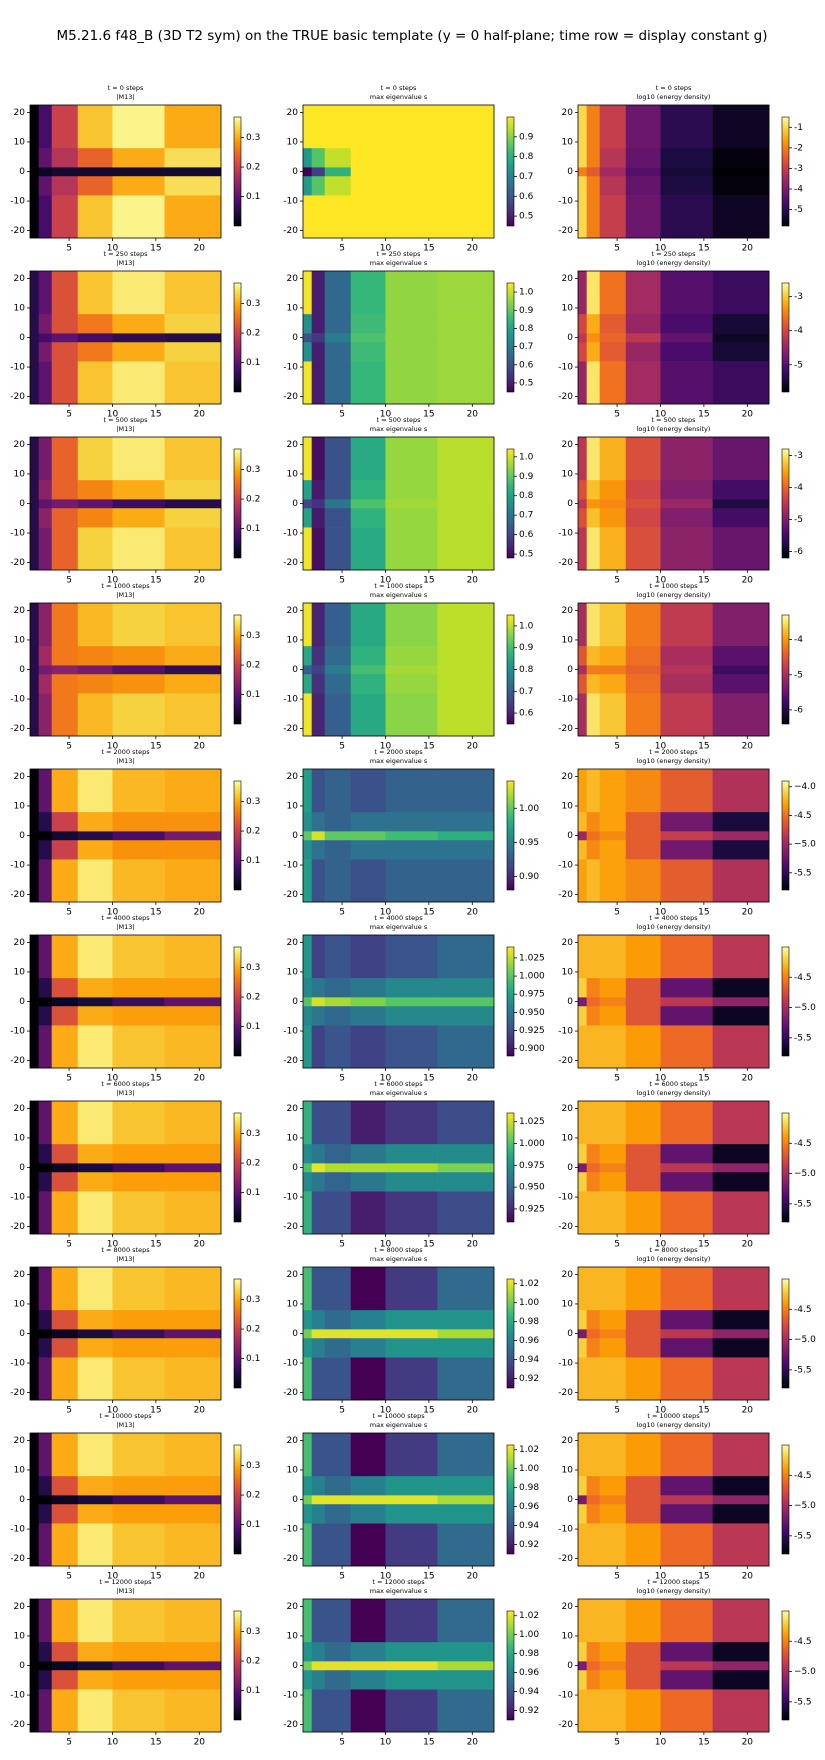 The image size is (825, 1760). Describe the element at coordinates (529, 1322) in the screenshot. I see `colorbar-tick-label: 0.98` at that location.